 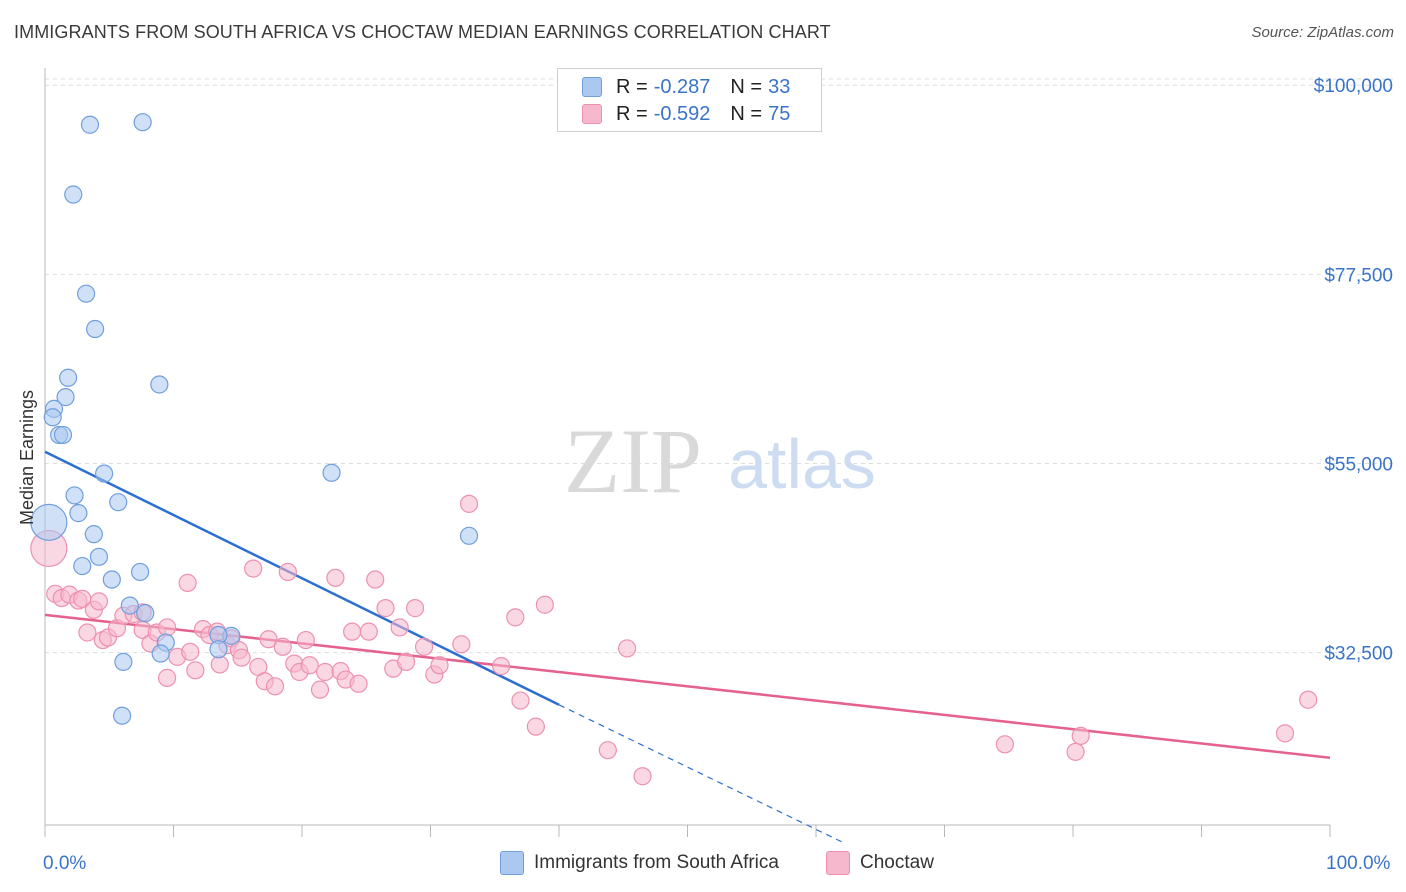 I want to click on legend-r-value: -0.287, so click(x=682, y=86).